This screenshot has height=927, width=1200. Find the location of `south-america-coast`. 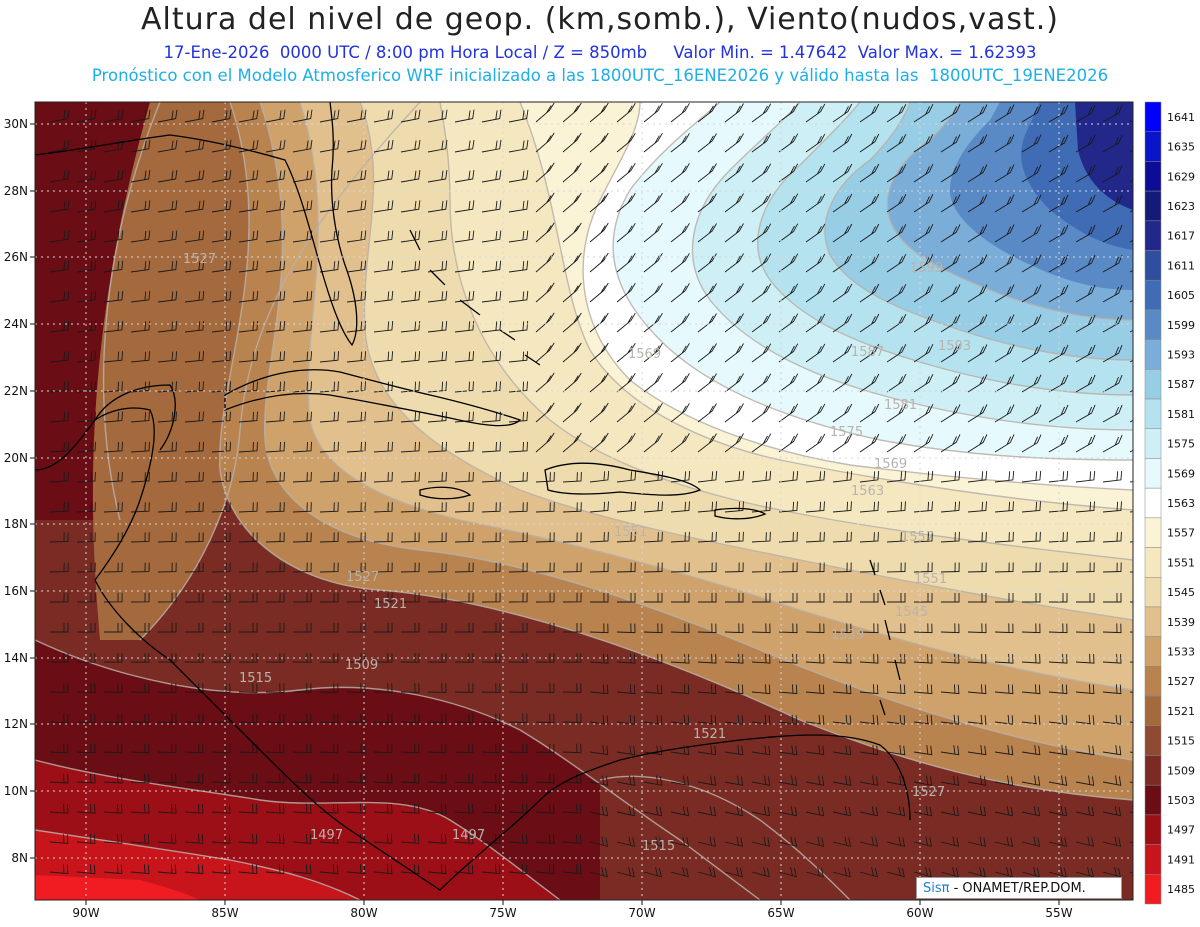

south-america-coast is located at coordinates (675, 812).